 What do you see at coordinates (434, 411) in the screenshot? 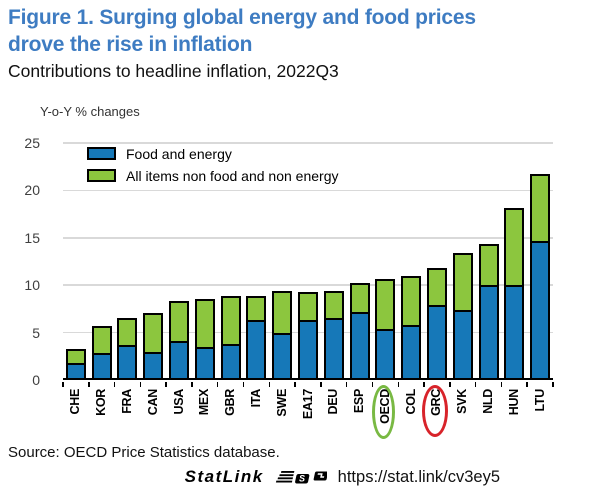
I see `highlight-ellipse-grc` at bounding box center [434, 411].